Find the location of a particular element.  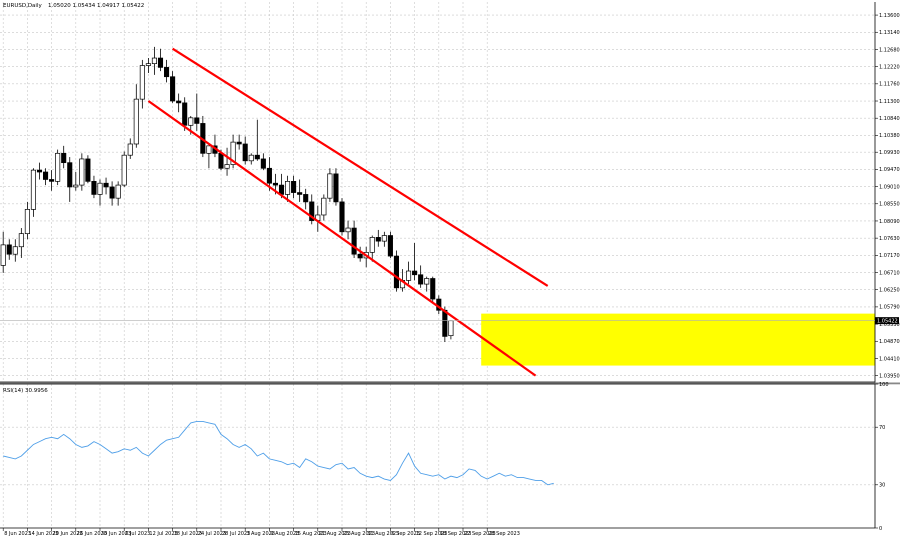

rsi-tick-label: 100 is located at coordinates (884, 385).